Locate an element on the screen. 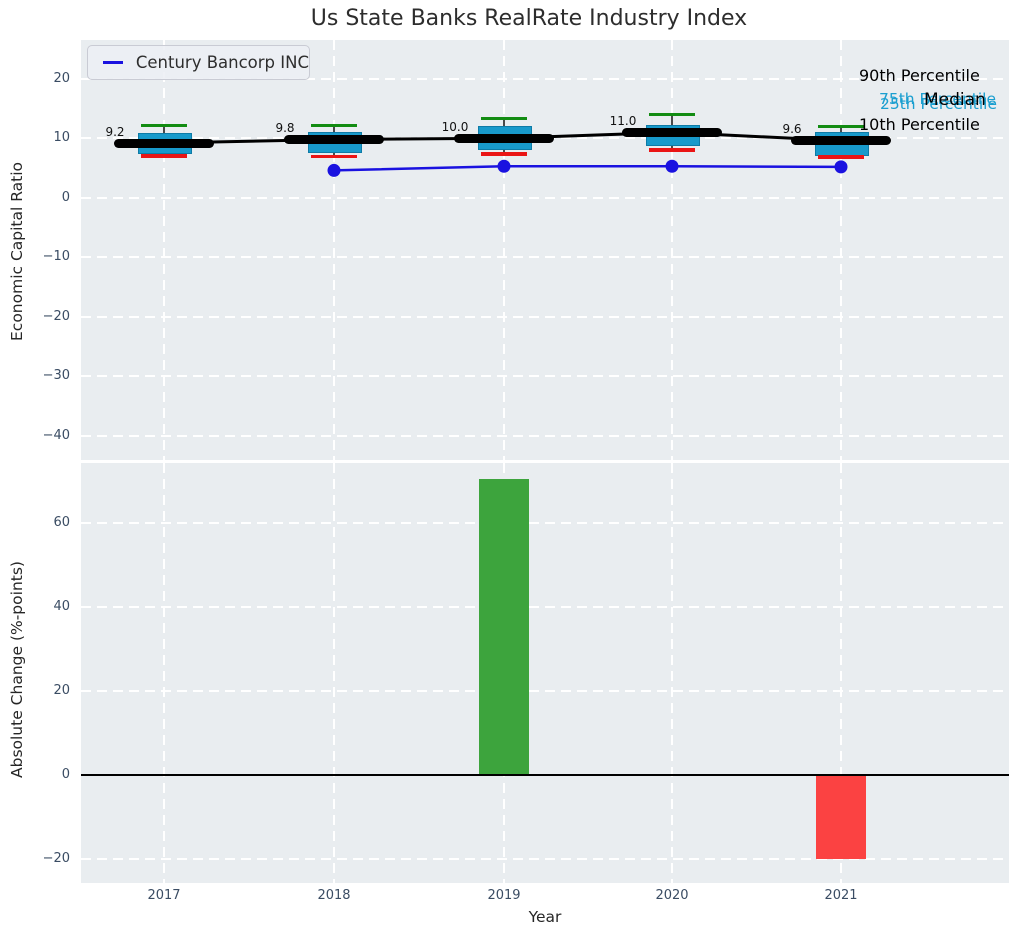 The height and width of the screenshot is (942, 1019). x-tick-label: 2021 is located at coordinates (841, 895).